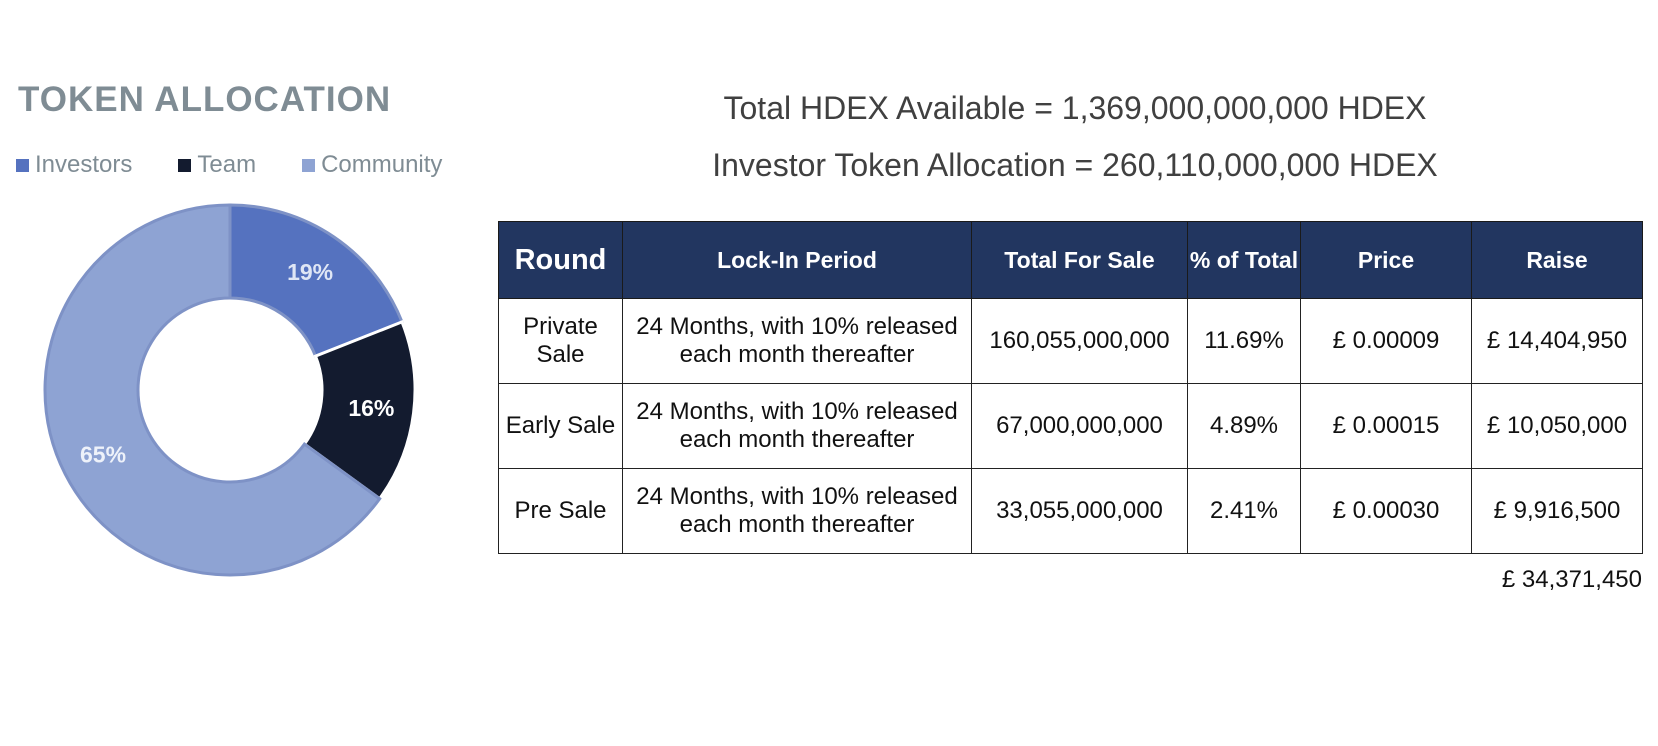 The height and width of the screenshot is (746, 1658). I want to click on legend-item-community: Community, so click(372, 165).